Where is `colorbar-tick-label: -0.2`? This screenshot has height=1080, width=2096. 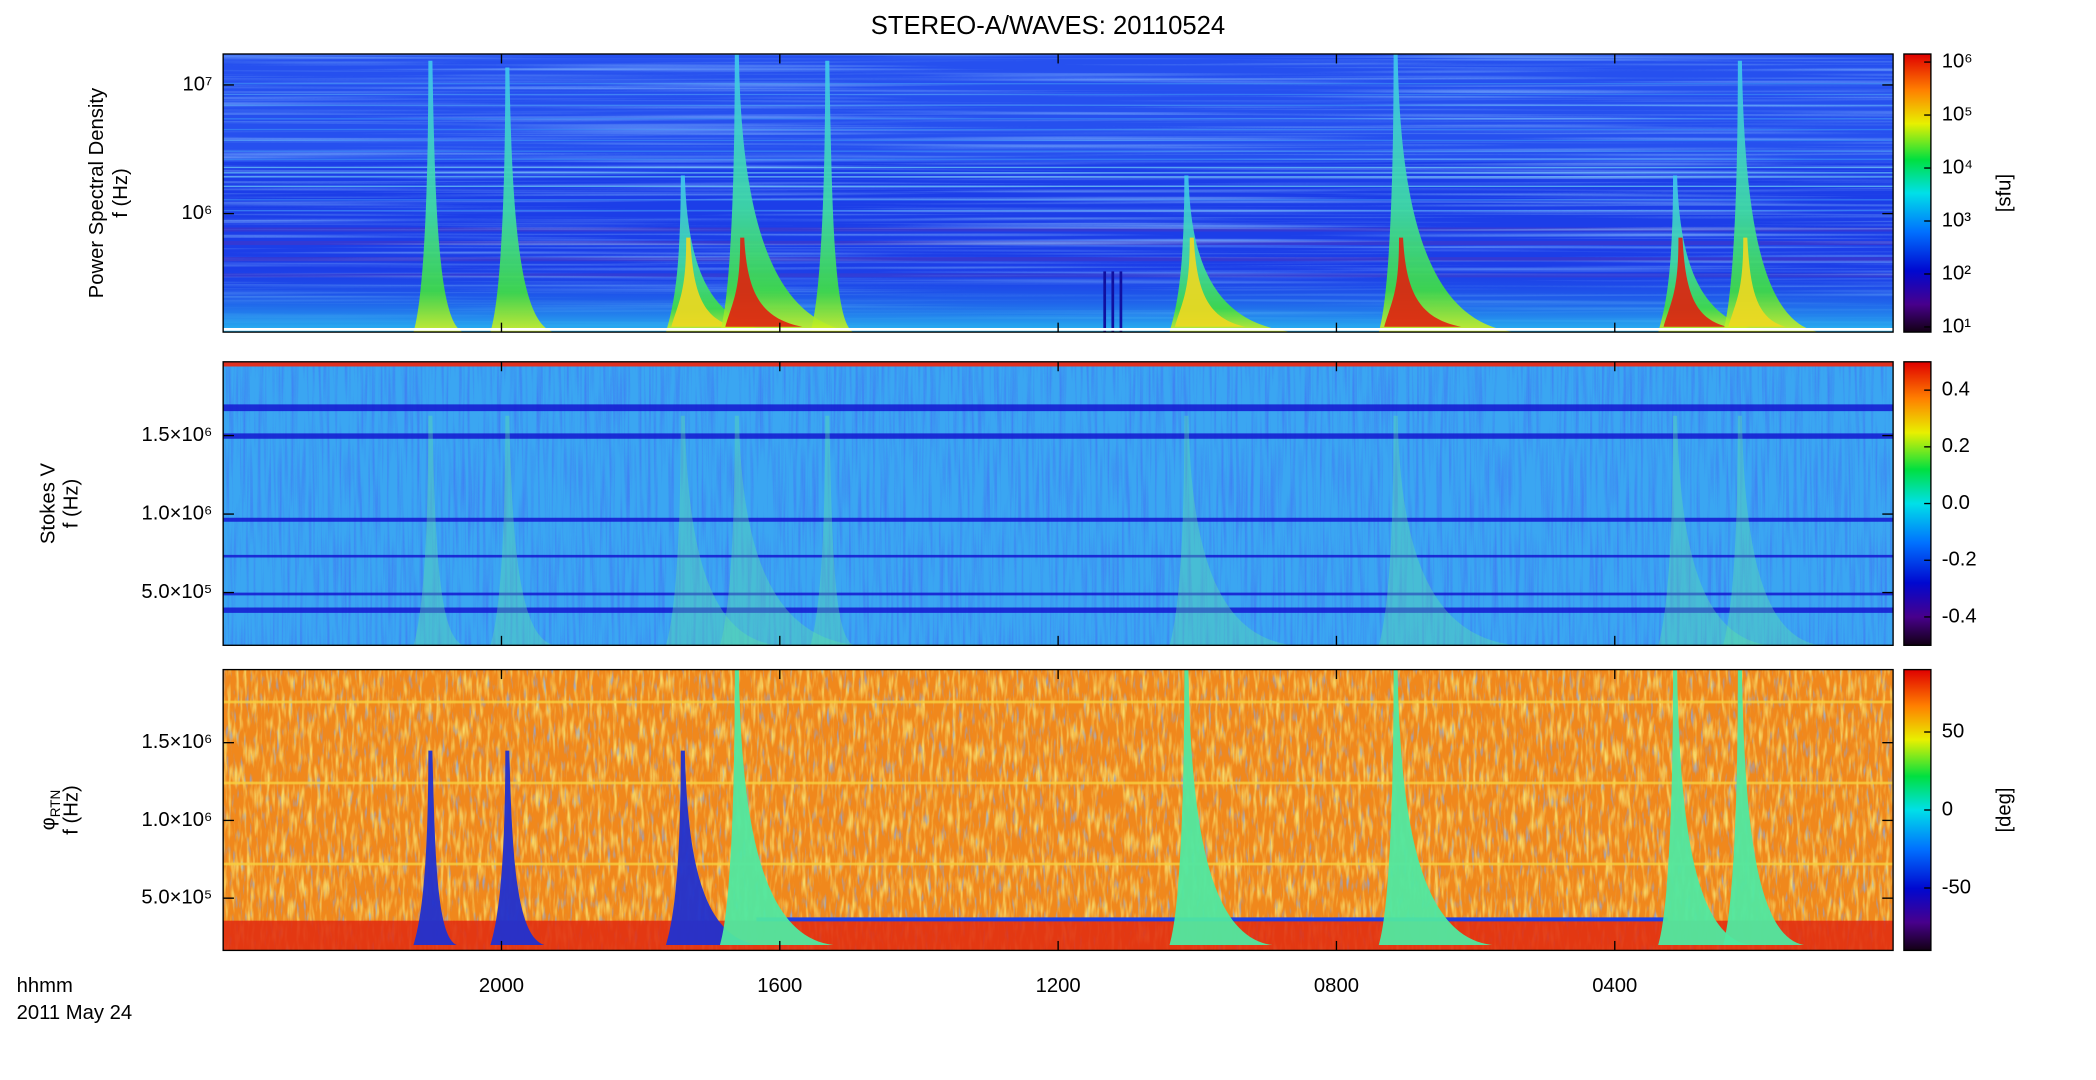 colorbar-tick-label: -0.2 is located at coordinates (1959, 560).